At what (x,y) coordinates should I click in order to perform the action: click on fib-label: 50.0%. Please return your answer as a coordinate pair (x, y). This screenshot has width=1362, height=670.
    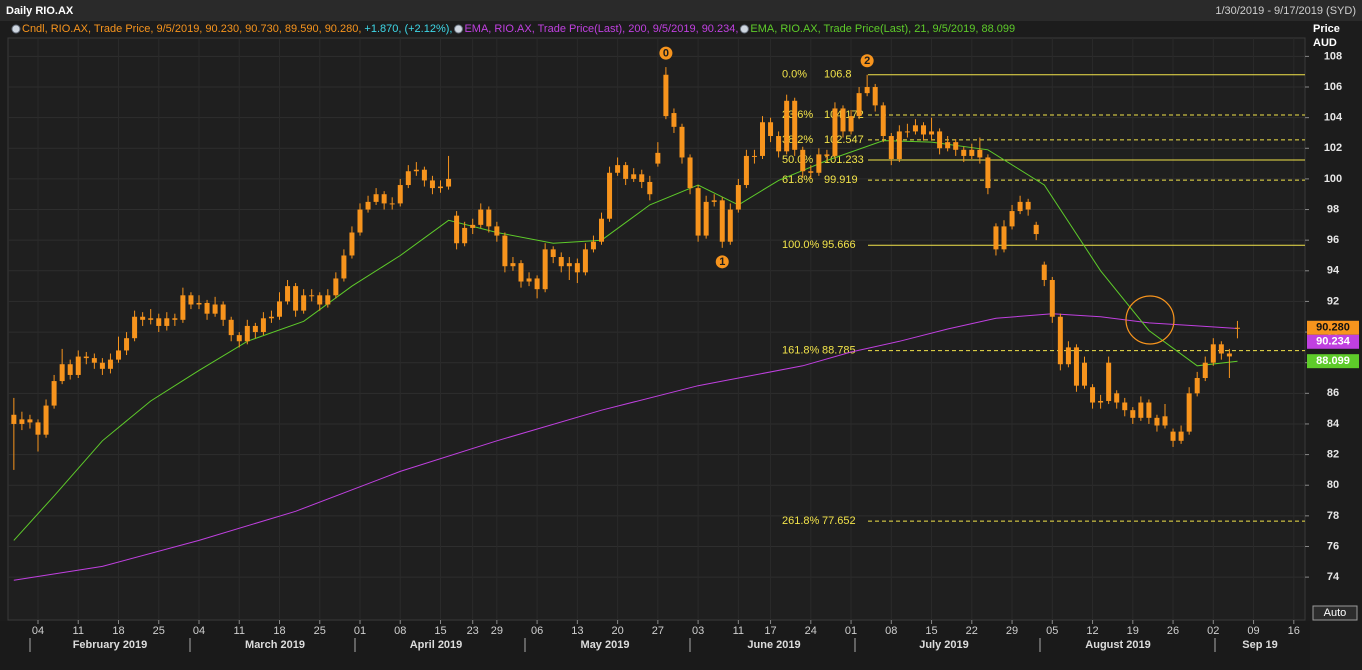
    Looking at the image, I should click on (797, 160).